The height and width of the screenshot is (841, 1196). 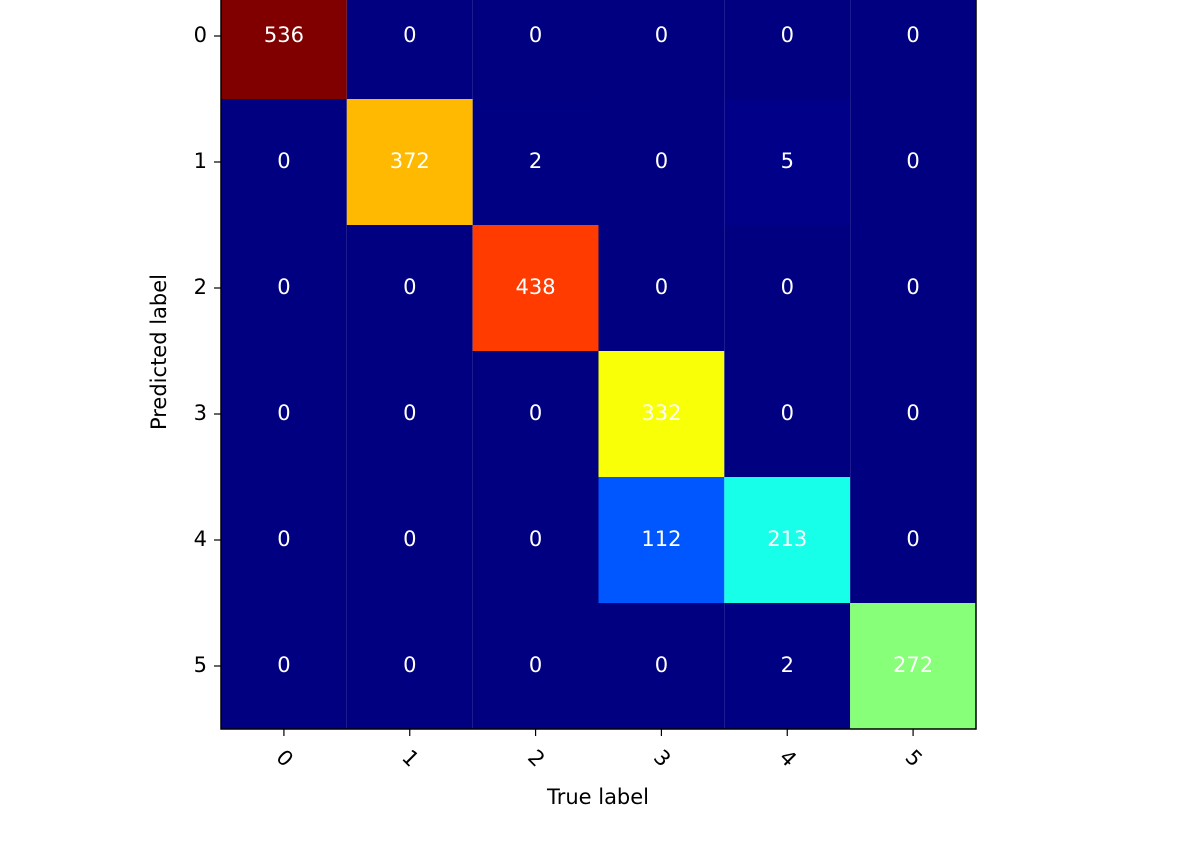 I want to click on cell-label: 112, so click(x=661, y=539).